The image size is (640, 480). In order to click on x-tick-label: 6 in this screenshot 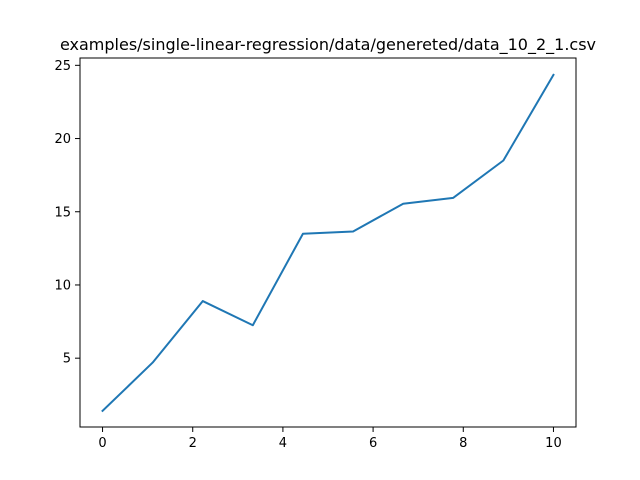, I will do `click(373, 443)`.